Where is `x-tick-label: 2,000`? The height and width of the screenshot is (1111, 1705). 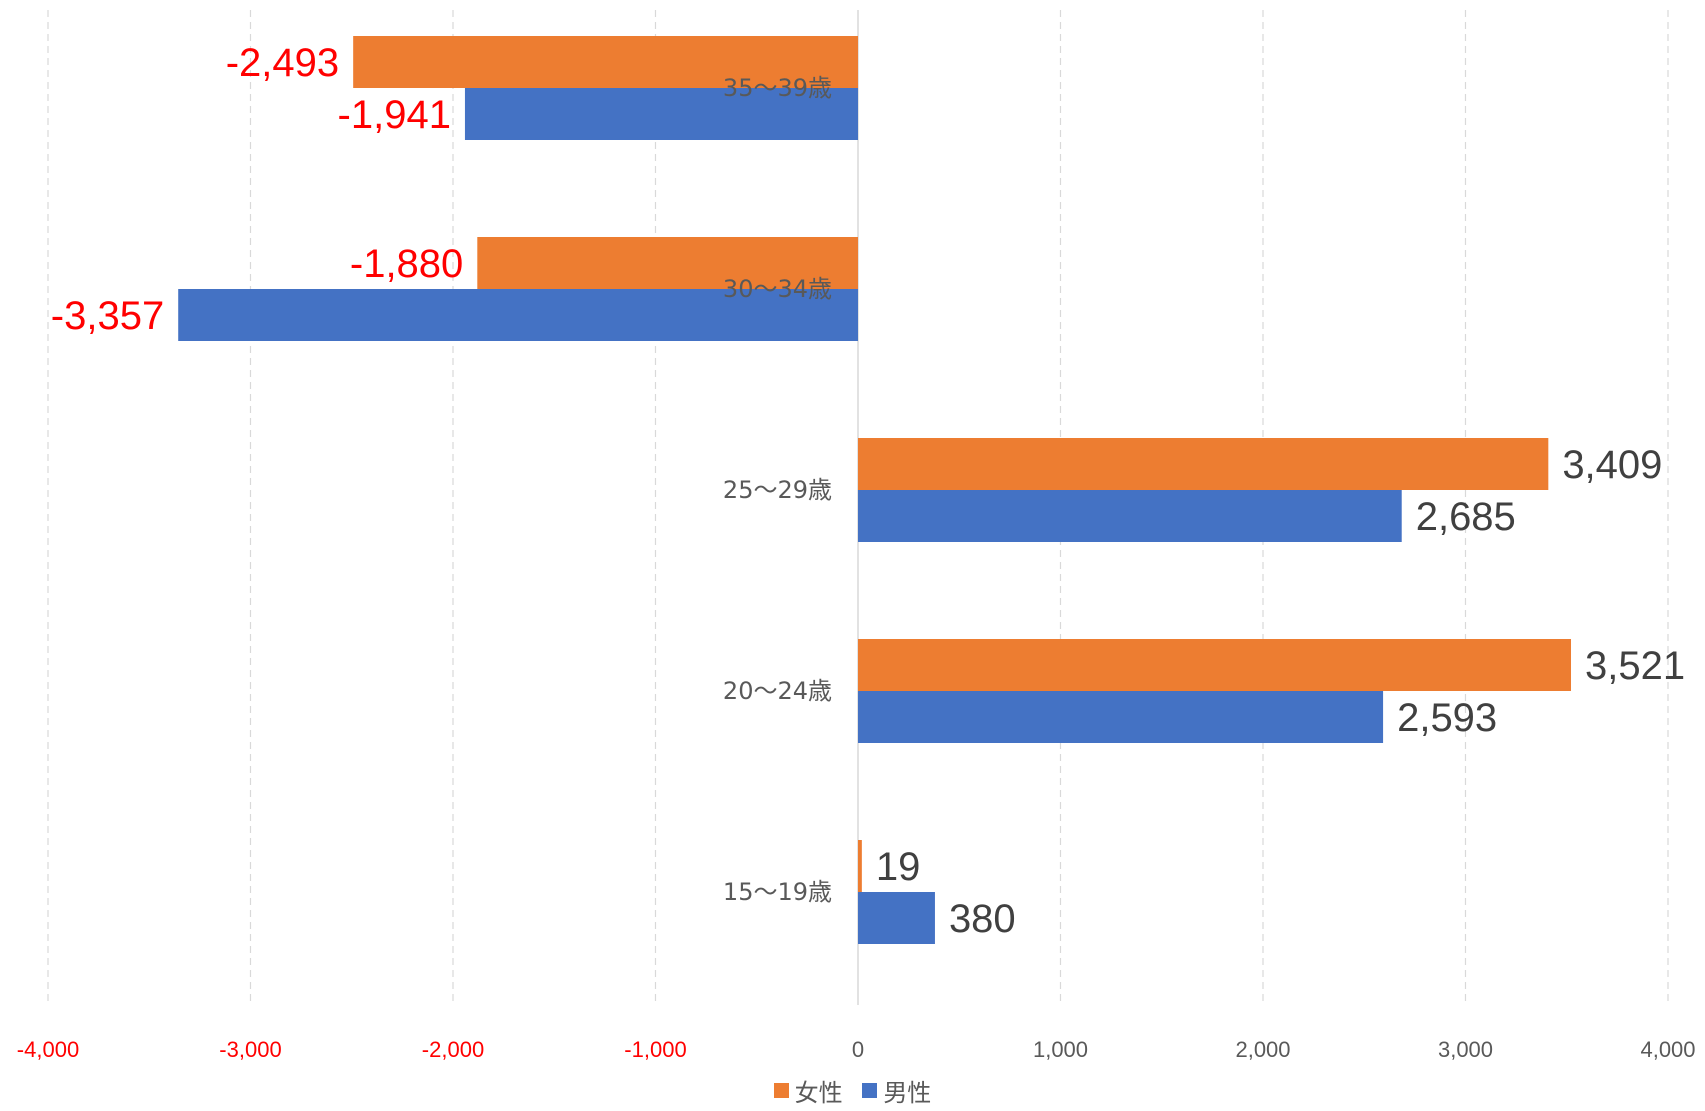 x-tick-label: 2,000 is located at coordinates (1262, 1049).